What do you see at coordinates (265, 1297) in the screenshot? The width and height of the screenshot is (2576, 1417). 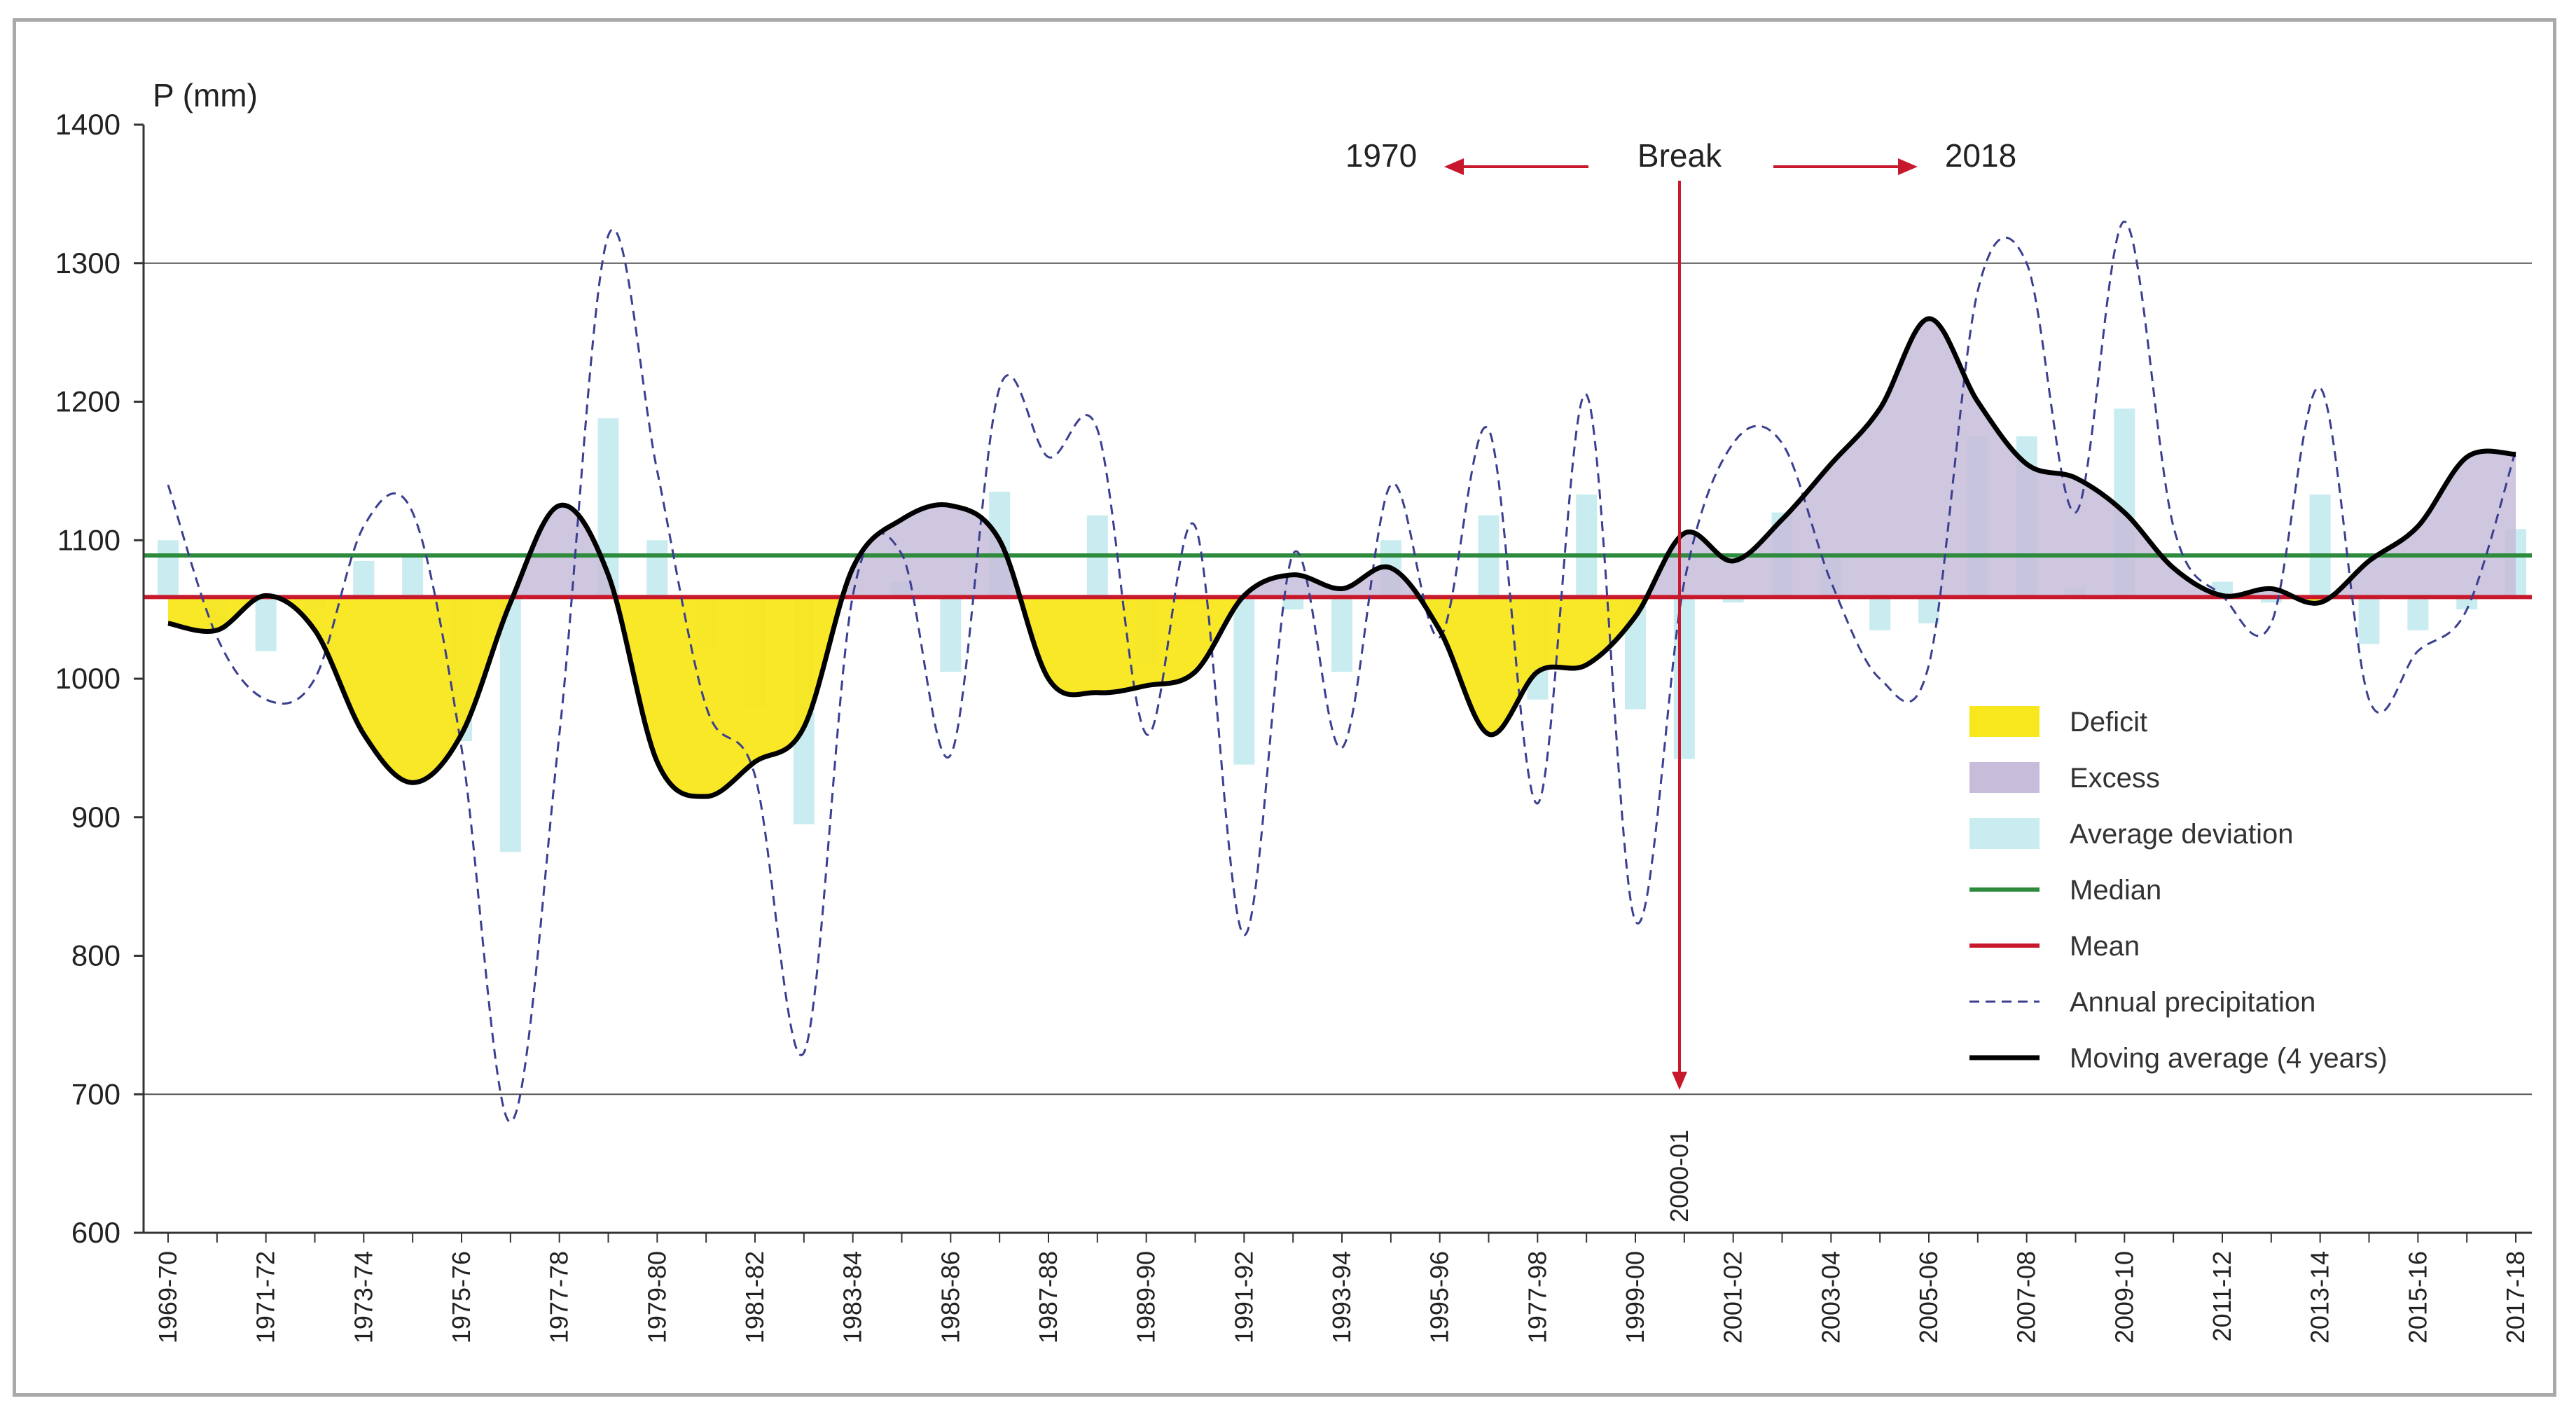 I see `x-tick-label: 1971-72` at bounding box center [265, 1297].